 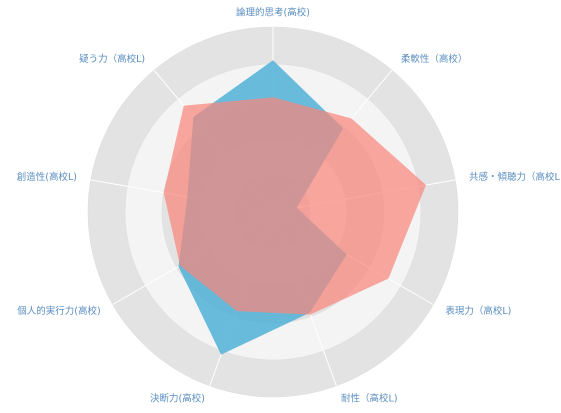 What do you see at coordinates (515, 177) in the screenshot?
I see `axis-label: 共感・傾聴力（高校L` at bounding box center [515, 177].